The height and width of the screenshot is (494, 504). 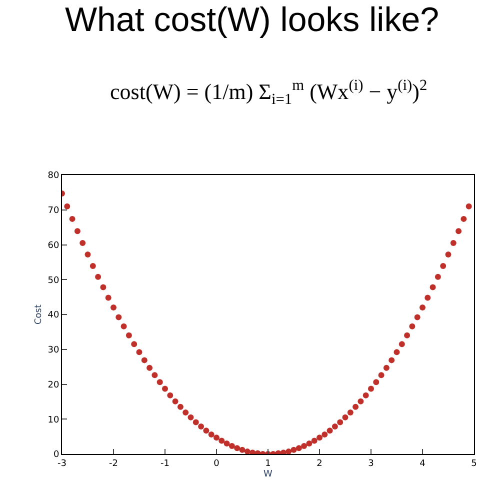 I want to click on y-tick-label: 70, so click(x=54, y=211).